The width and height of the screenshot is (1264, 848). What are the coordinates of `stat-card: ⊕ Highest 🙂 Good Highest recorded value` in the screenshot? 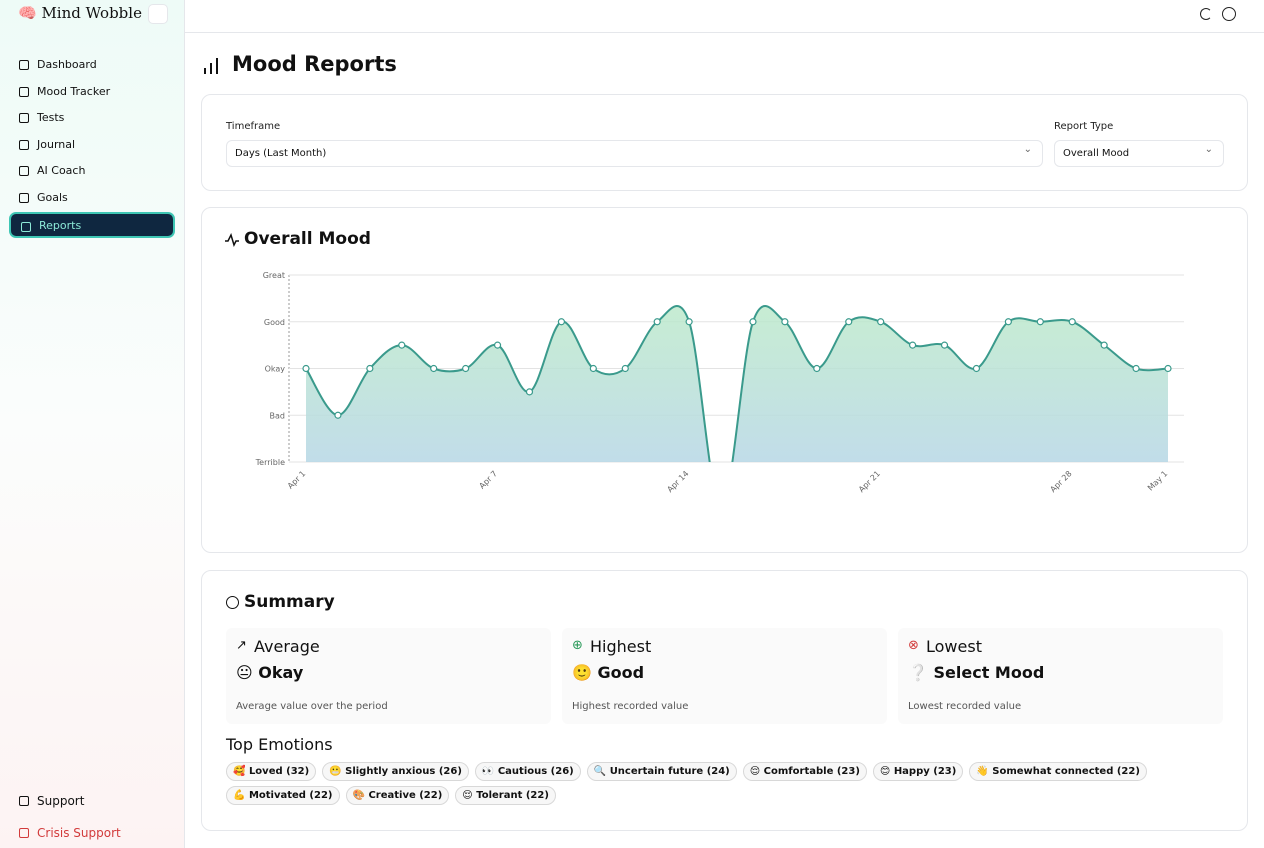 It's located at (724, 676).